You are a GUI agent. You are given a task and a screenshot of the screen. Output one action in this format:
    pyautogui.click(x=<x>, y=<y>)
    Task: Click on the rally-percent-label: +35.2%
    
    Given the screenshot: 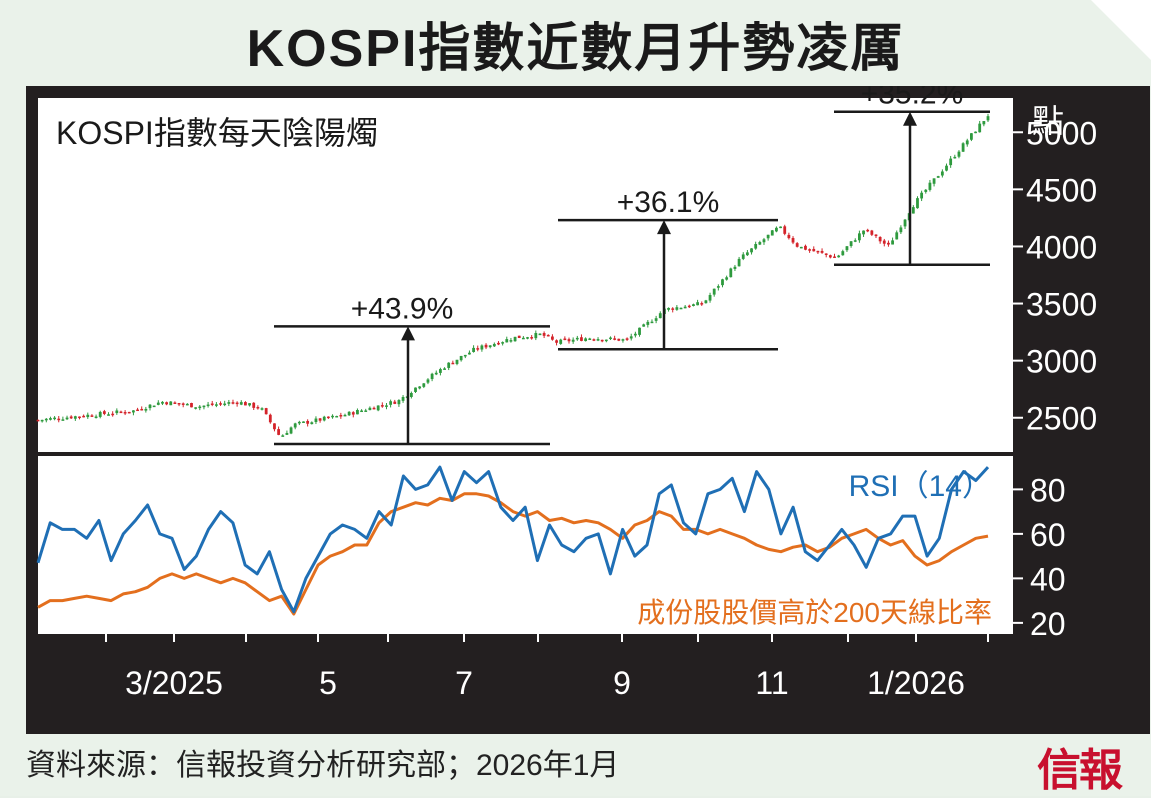 What is the action you would take?
    pyautogui.click(x=912, y=98)
    